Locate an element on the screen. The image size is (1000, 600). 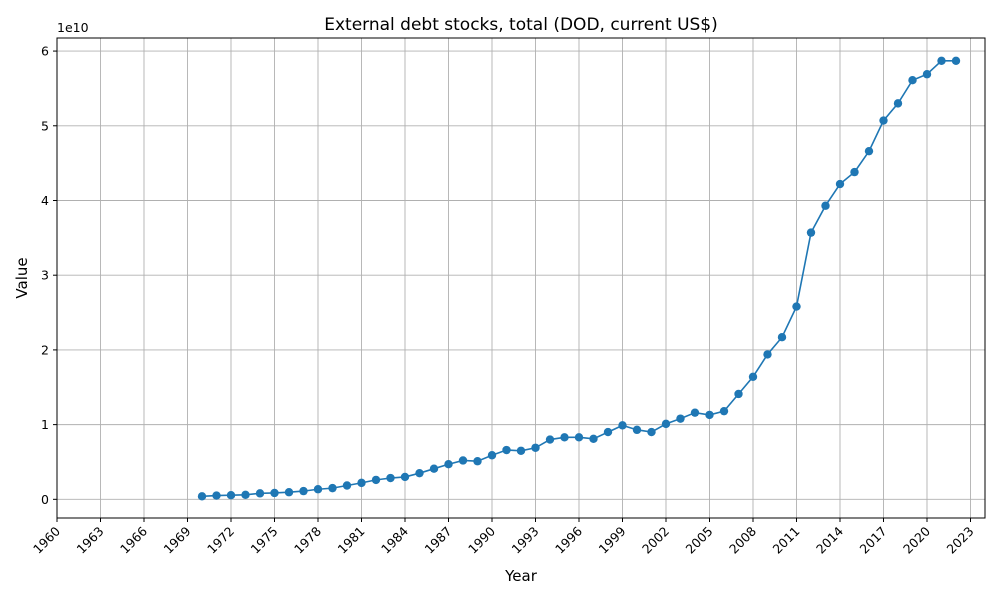
x-tick-label: 1981 is located at coordinates (351, 540).